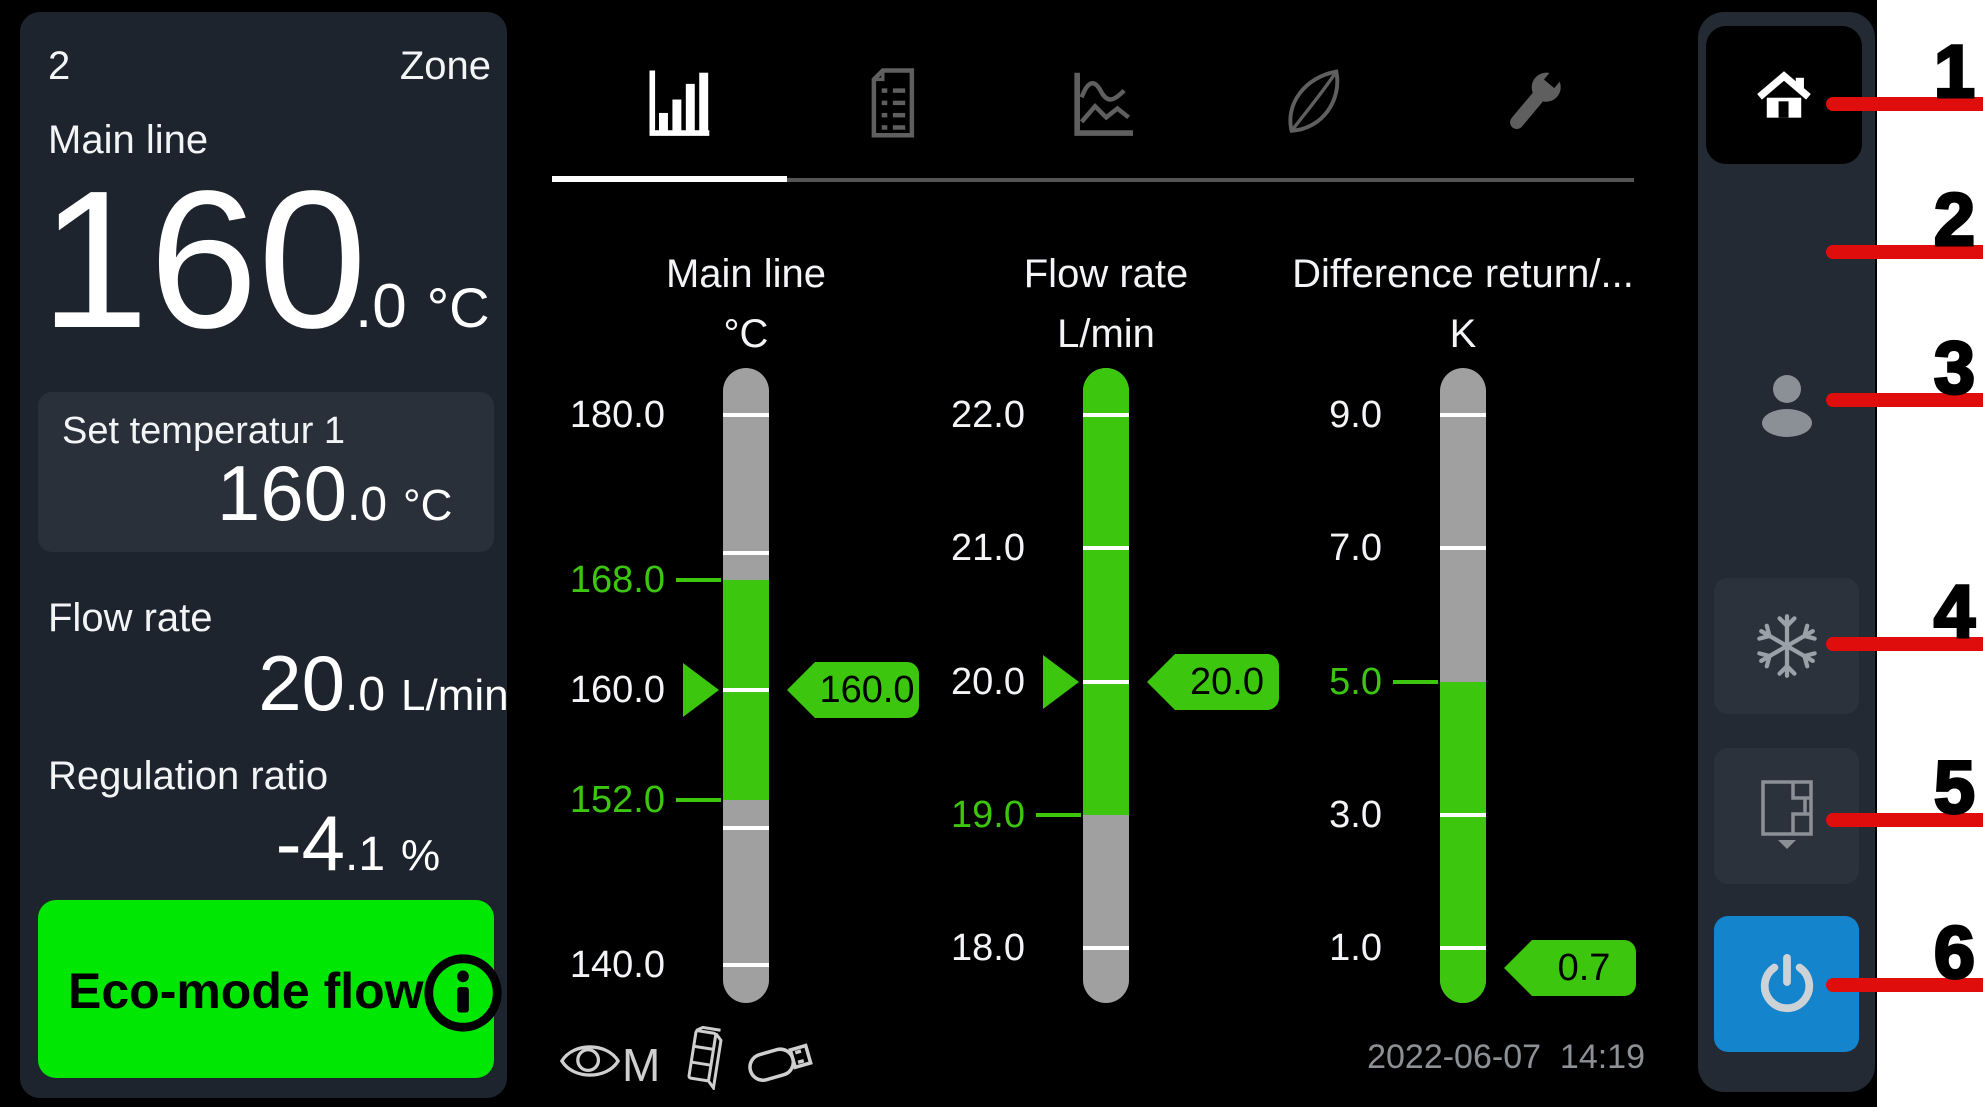  Describe the element at coordinates (1954, 952) in the screenshot. I see `annotation-number-6: 6` at that location.